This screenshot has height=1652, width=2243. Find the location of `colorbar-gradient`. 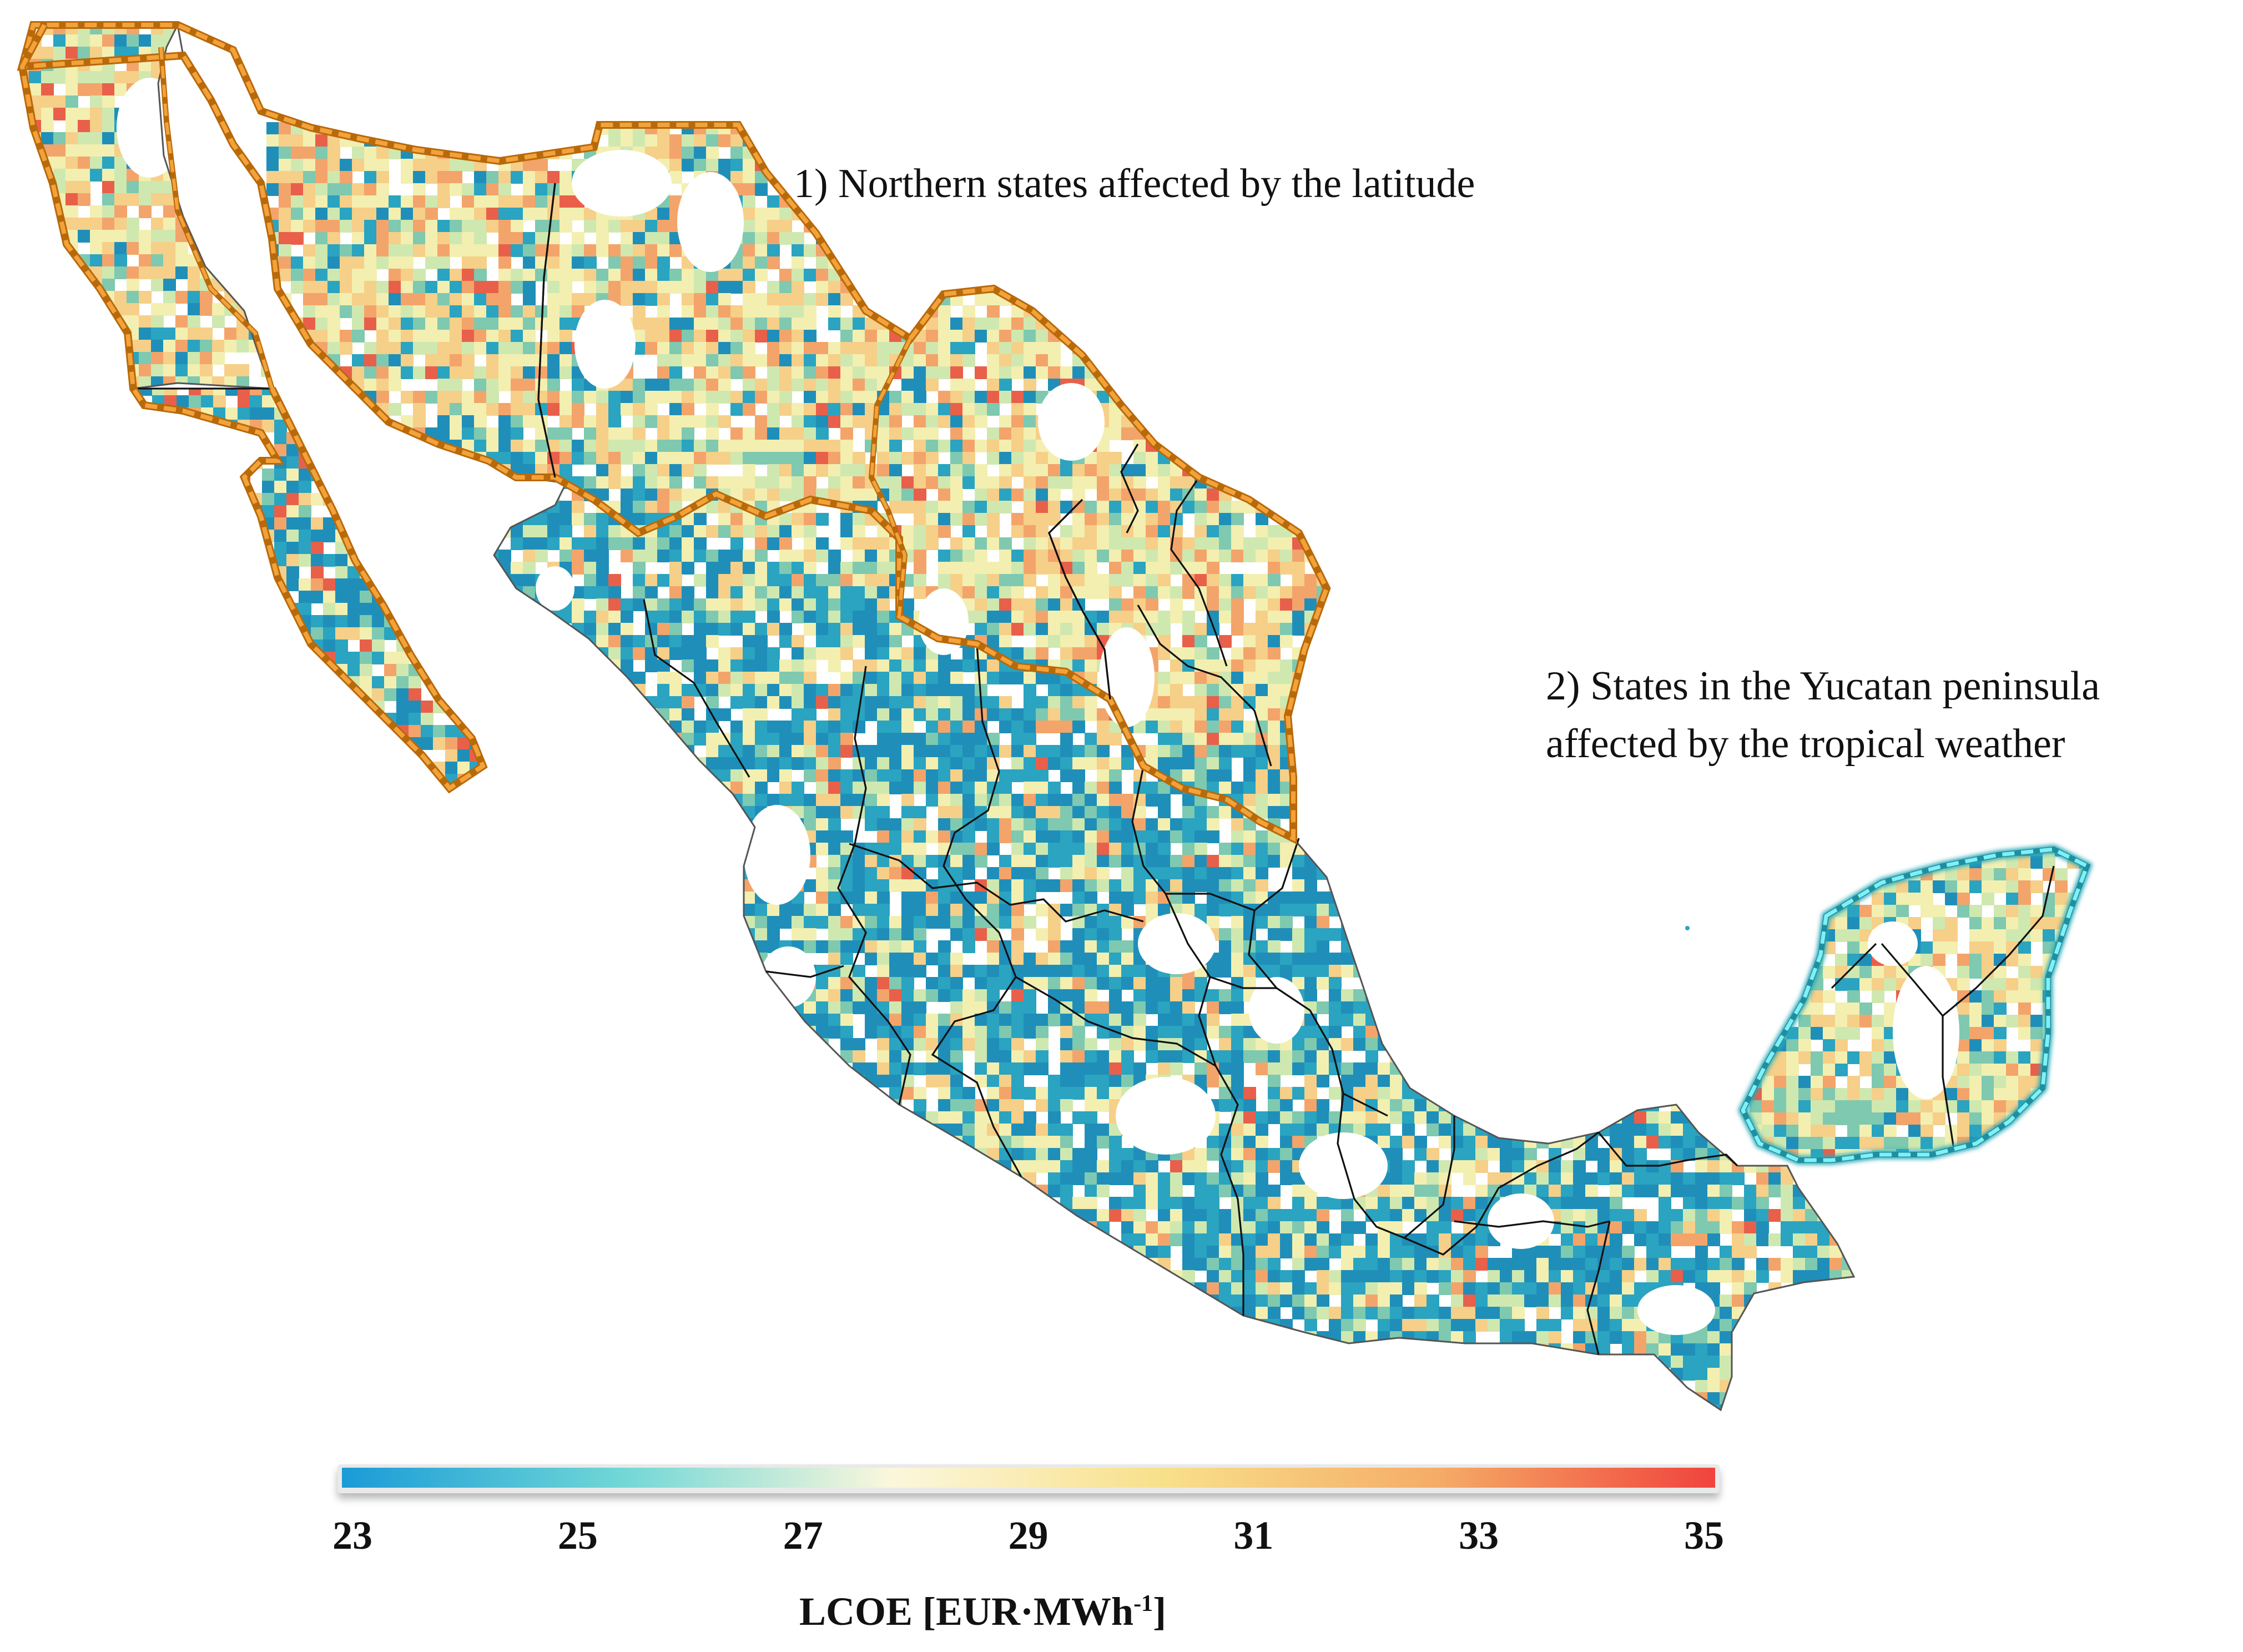

colorbar-gradient is located at coordinates (1028, 1478).